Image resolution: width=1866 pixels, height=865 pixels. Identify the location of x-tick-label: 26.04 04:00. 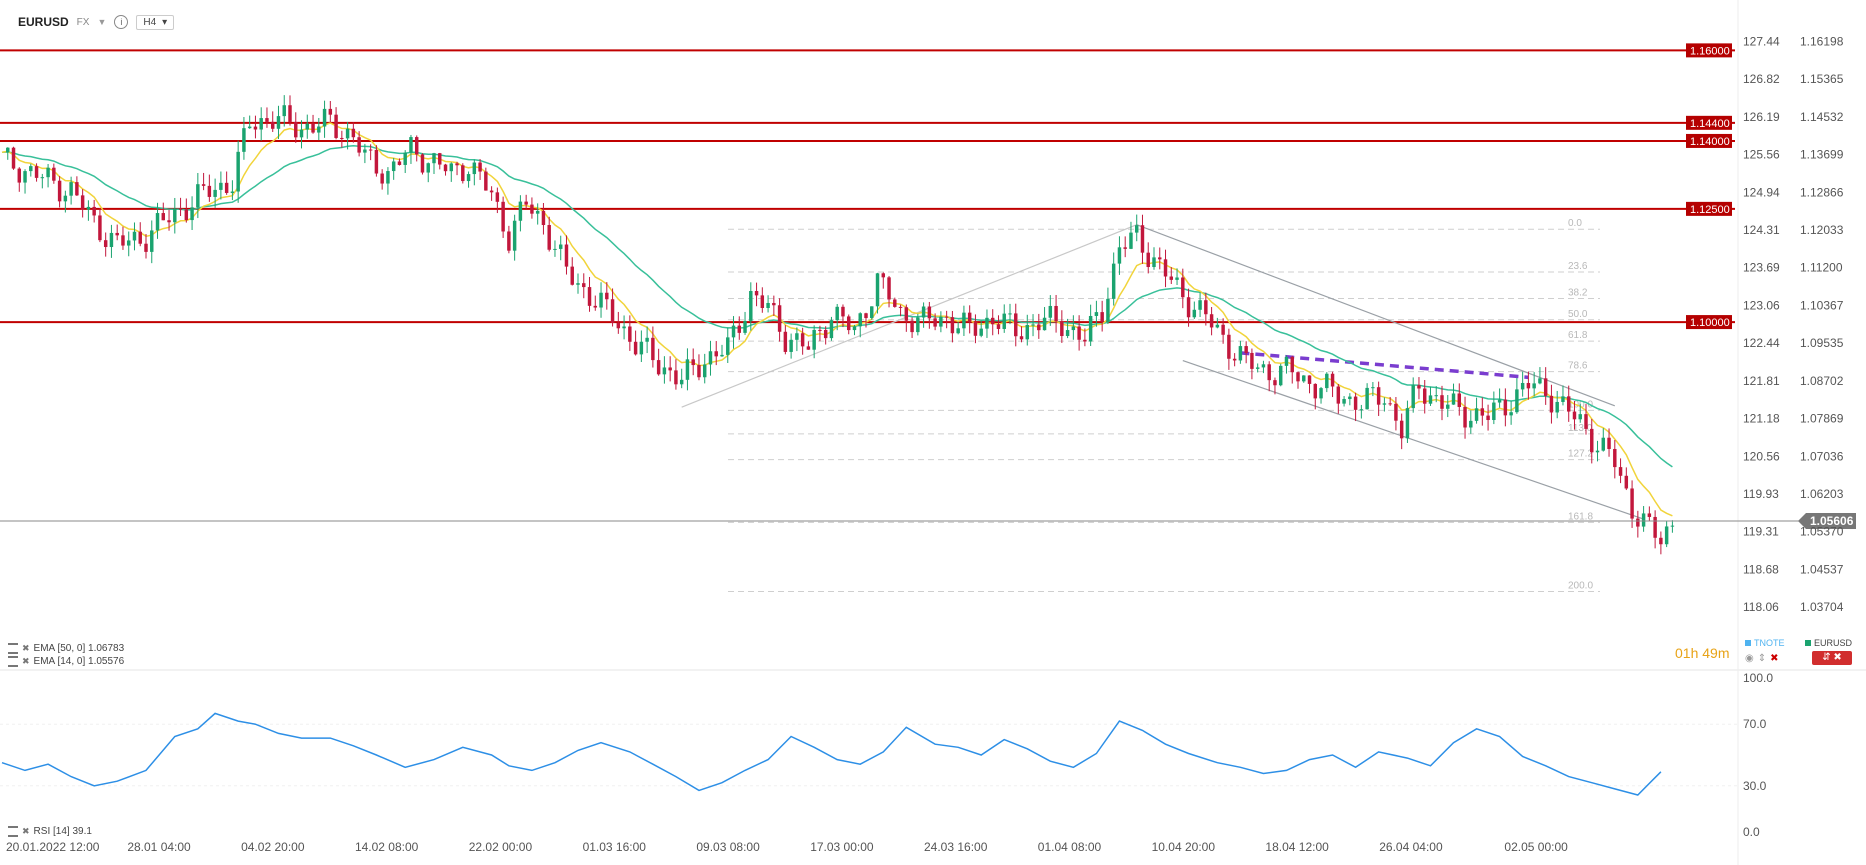
(1411, 847).